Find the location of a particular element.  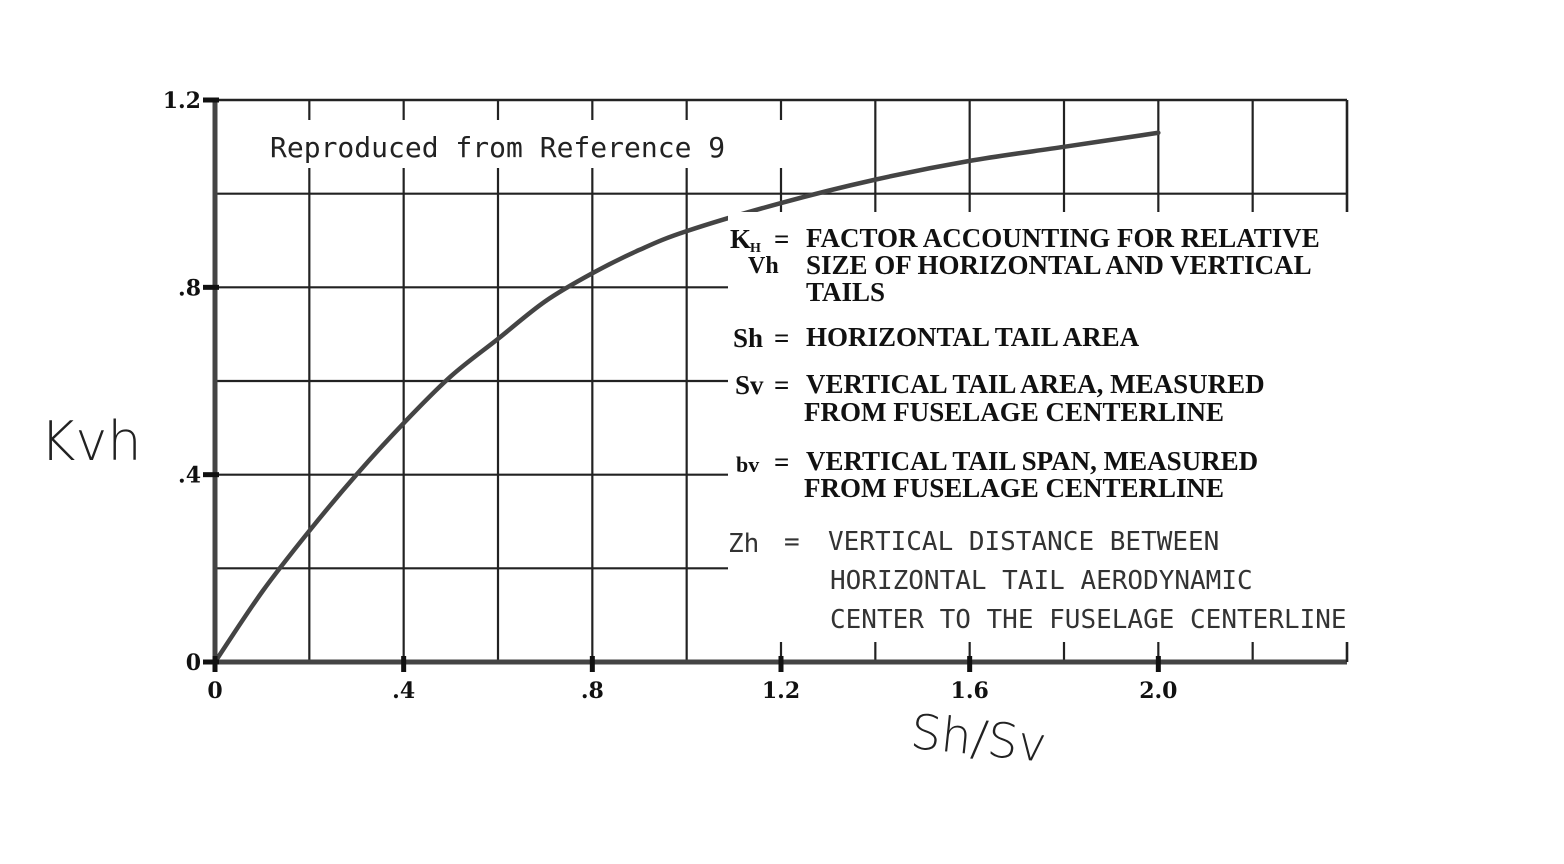

x-tick-label: 0 is located at coordinates (214, 691).